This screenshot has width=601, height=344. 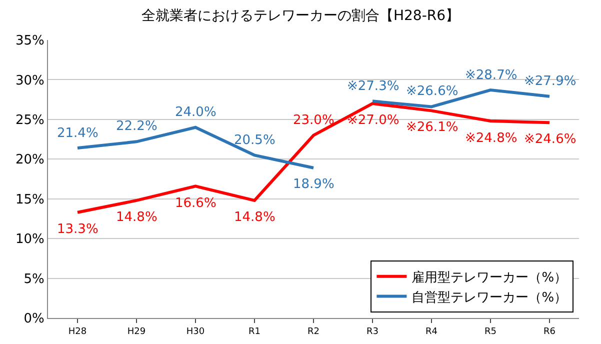 What do you see at coordinates (136, 331) in the screenshot?
I see `x-tick-label: H29` at bounding box center [136, 331].